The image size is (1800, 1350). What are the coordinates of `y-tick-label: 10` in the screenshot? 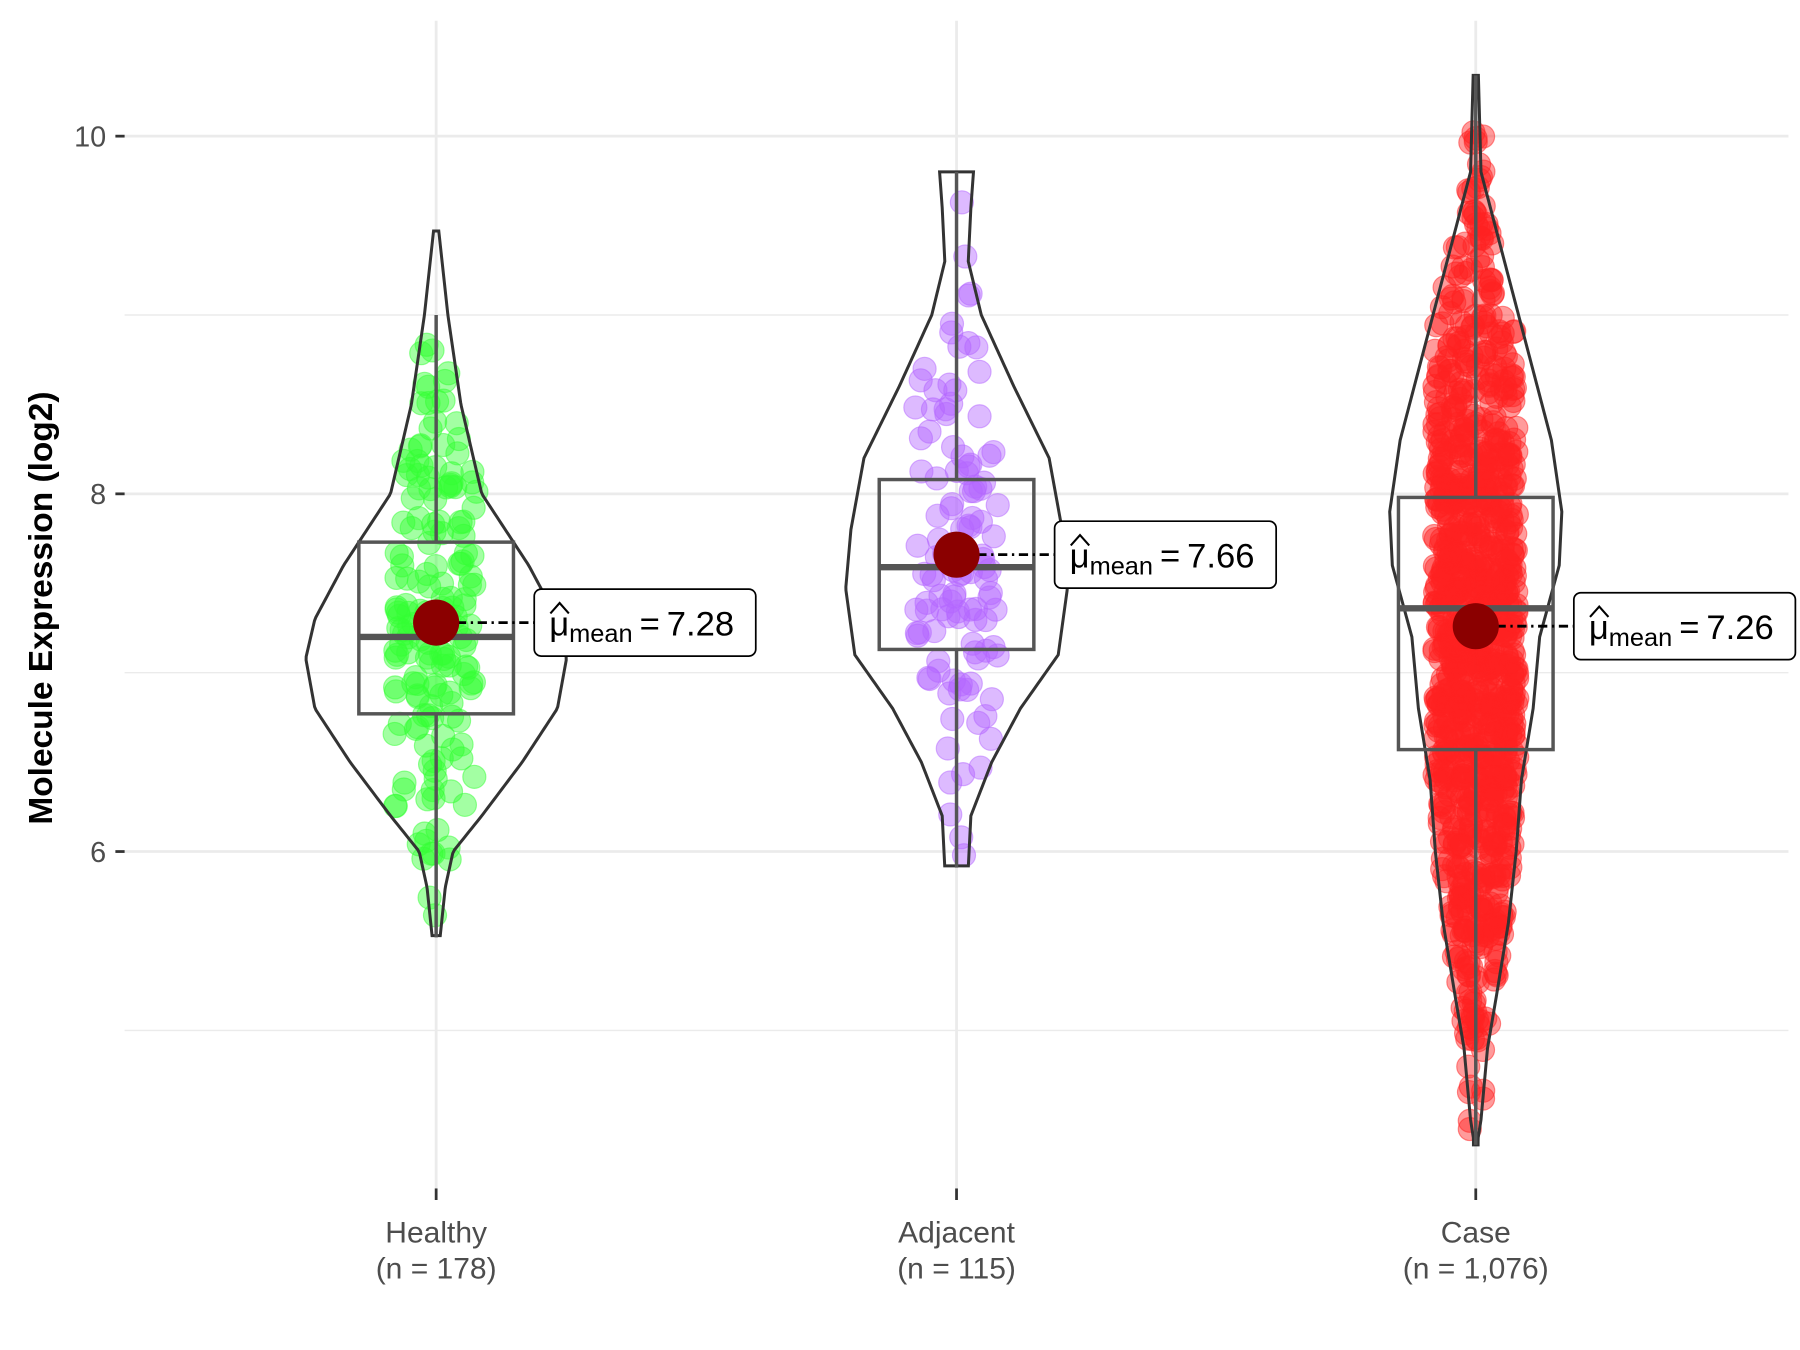 It's located at (90, 138).